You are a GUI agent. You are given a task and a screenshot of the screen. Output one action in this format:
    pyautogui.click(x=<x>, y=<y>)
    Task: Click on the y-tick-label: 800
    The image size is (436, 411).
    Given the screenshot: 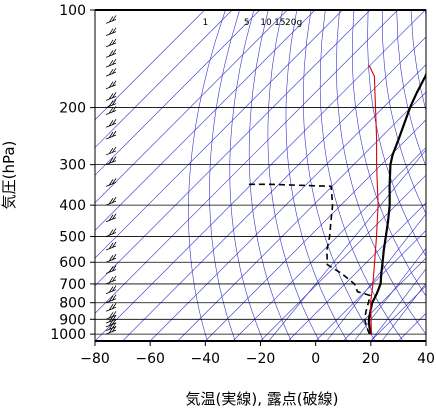 What is the action you would take?
    pyautogui.click(x=72, y=304)
    